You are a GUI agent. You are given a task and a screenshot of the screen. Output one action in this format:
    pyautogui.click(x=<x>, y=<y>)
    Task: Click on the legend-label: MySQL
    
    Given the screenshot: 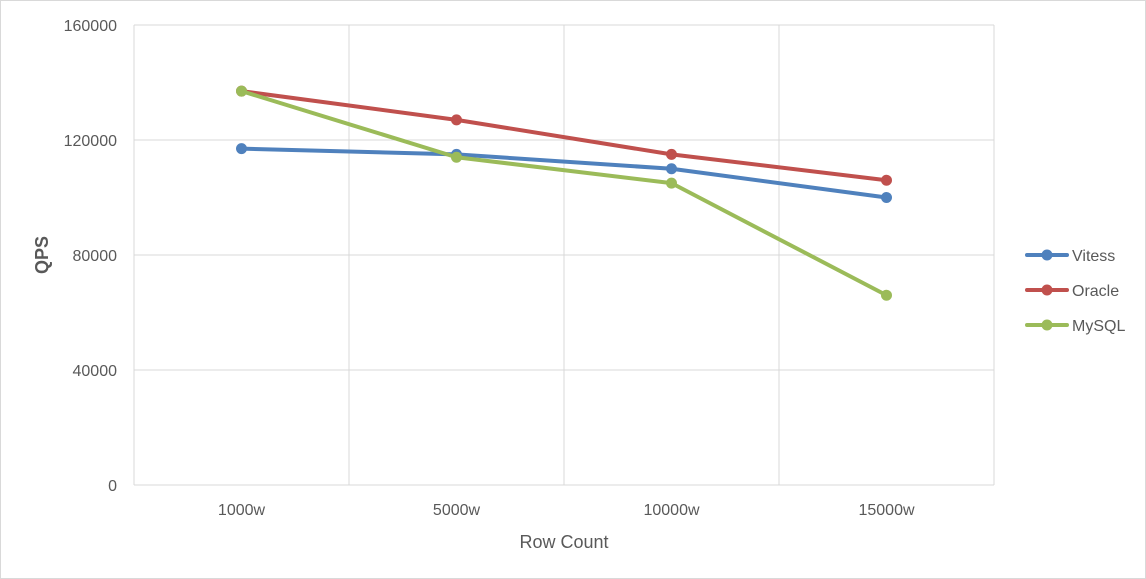 What is the action you would take?
    pyautogui.click(x=1098, y=326)
    